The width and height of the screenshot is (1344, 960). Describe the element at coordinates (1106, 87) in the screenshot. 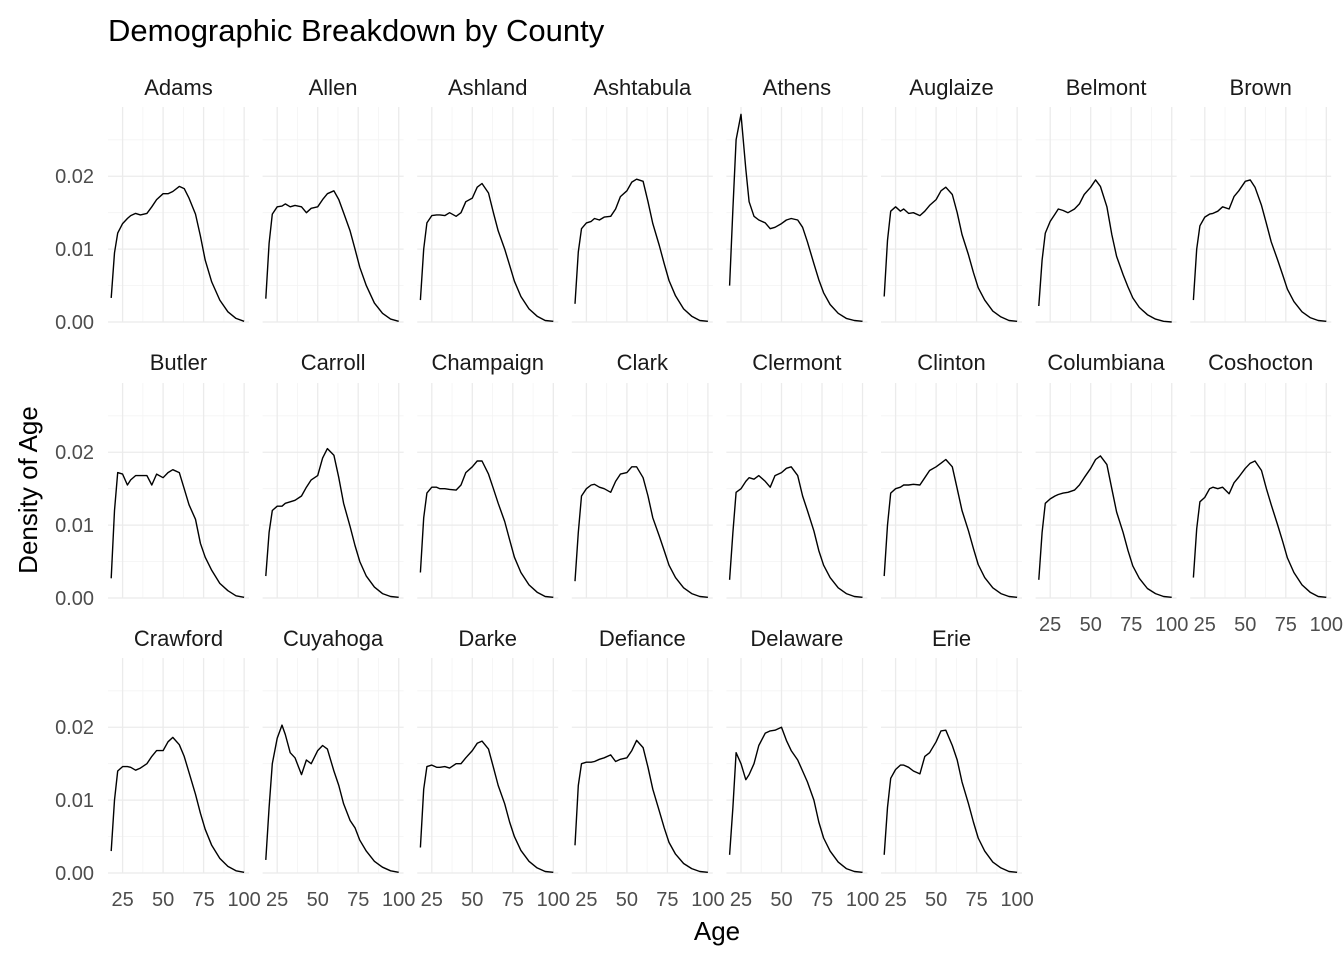

I see `strip-label: Belmont` at that location.